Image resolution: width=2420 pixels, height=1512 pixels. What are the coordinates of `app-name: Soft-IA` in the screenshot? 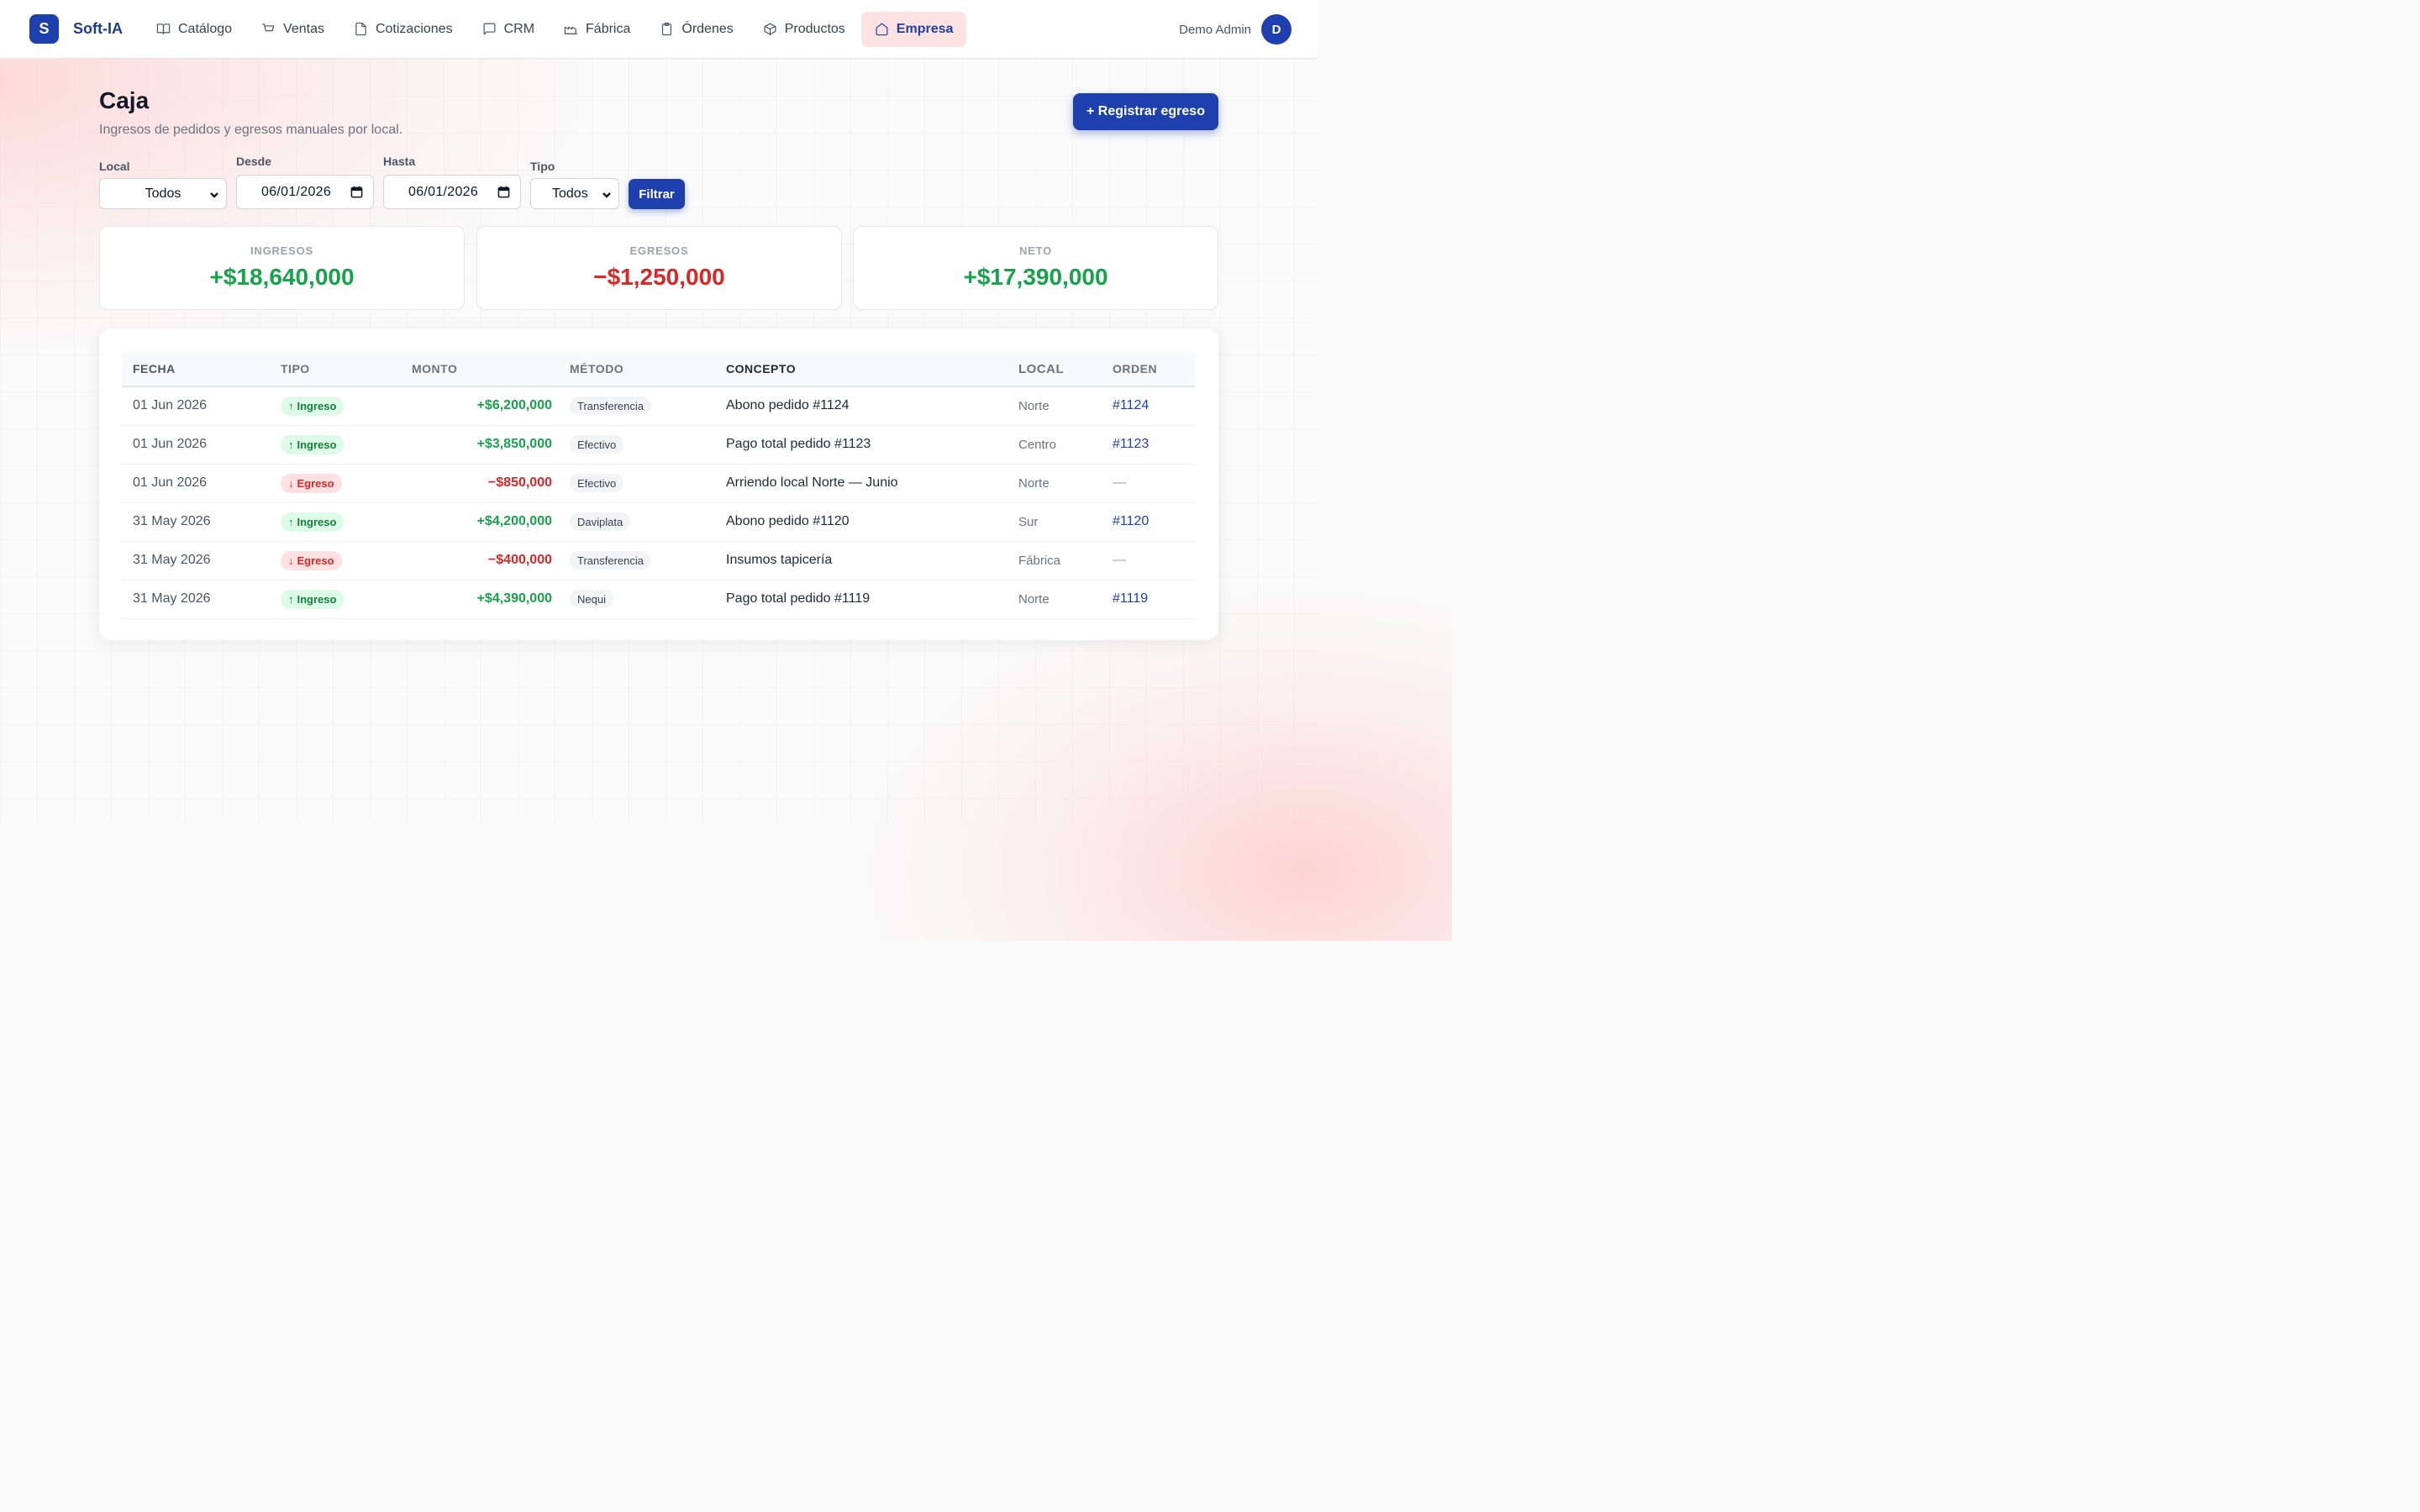 It's located at (98, 28).